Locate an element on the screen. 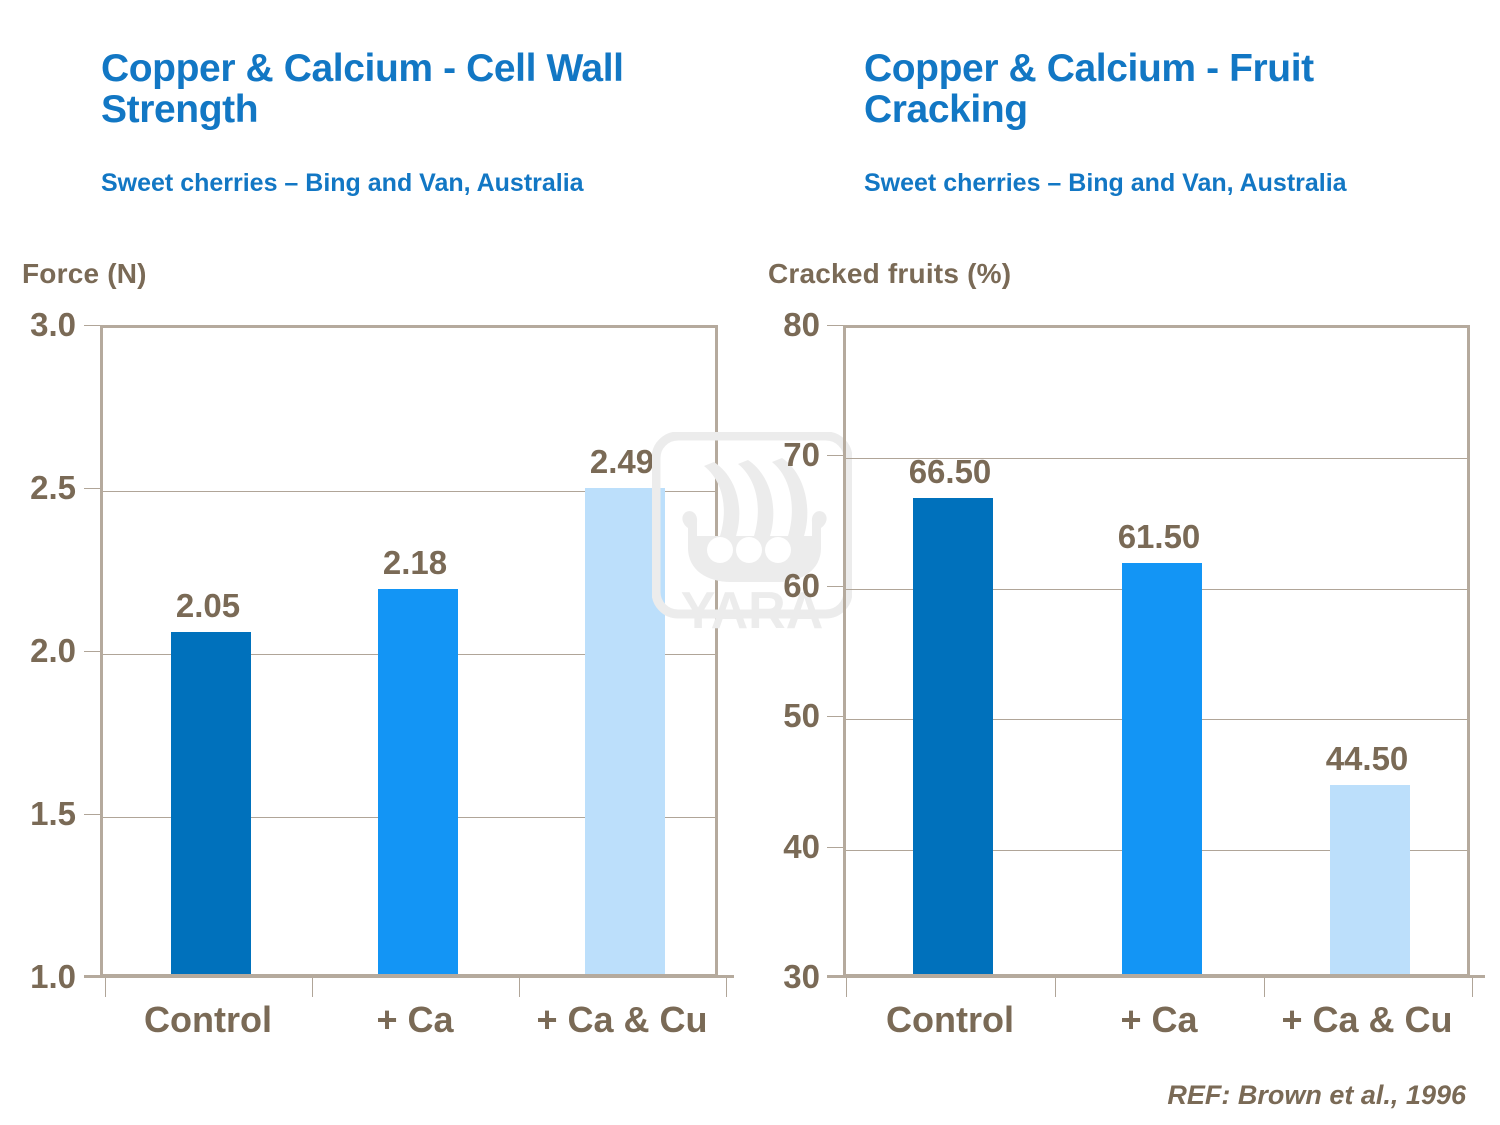  y-axis-tick-label: 30 is located at coordinates (801, 976).